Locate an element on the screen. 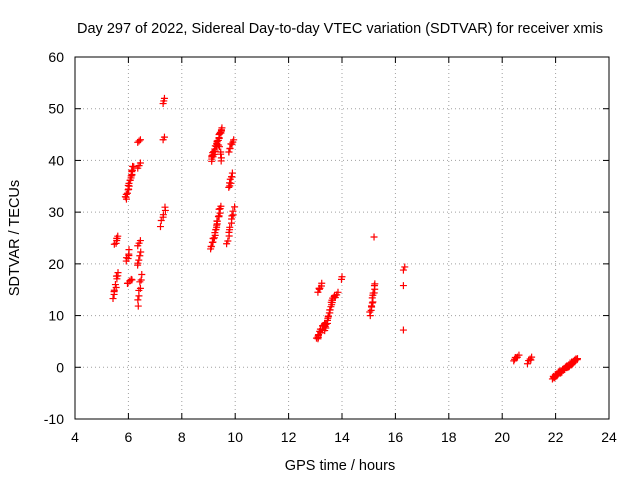  x-tick-label: 18 is located at coordinates (449, 437).